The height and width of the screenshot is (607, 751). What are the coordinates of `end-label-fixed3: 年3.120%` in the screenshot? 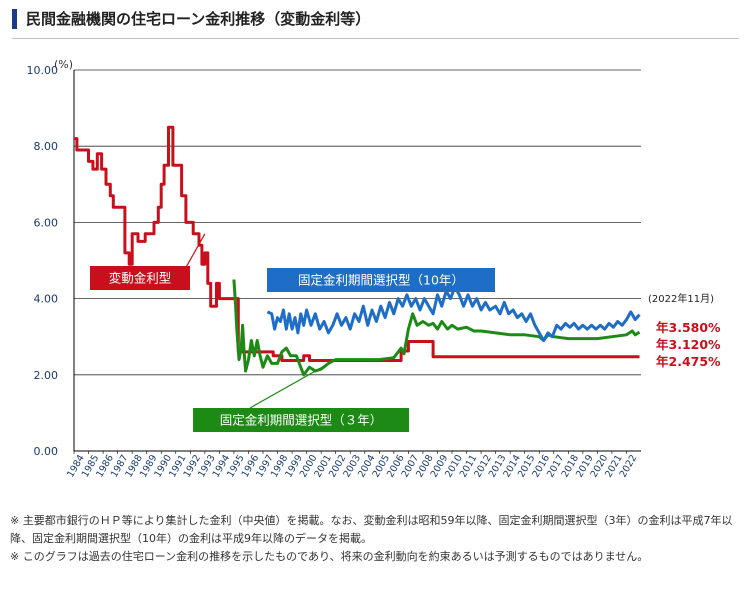 It's located at (688, 344).